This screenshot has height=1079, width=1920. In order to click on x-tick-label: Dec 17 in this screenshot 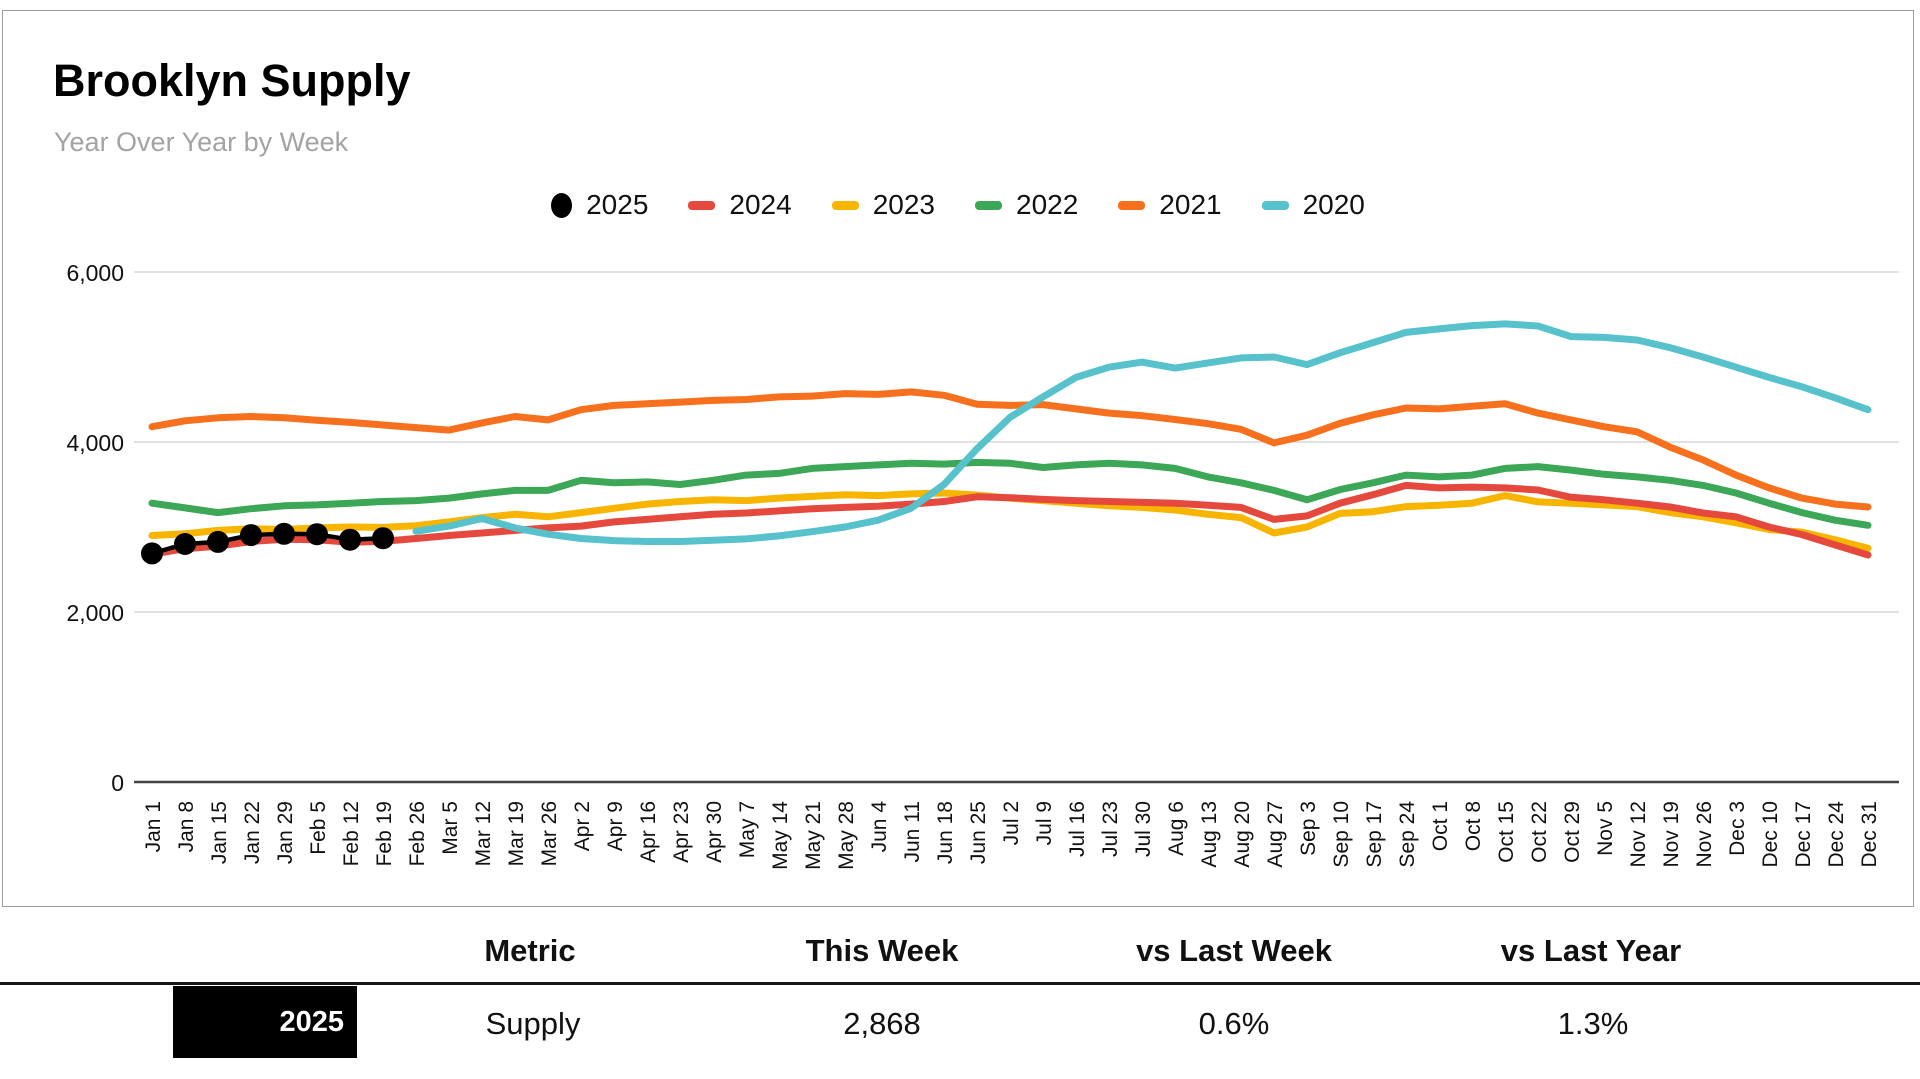, I will do `click(1803, 834)`.